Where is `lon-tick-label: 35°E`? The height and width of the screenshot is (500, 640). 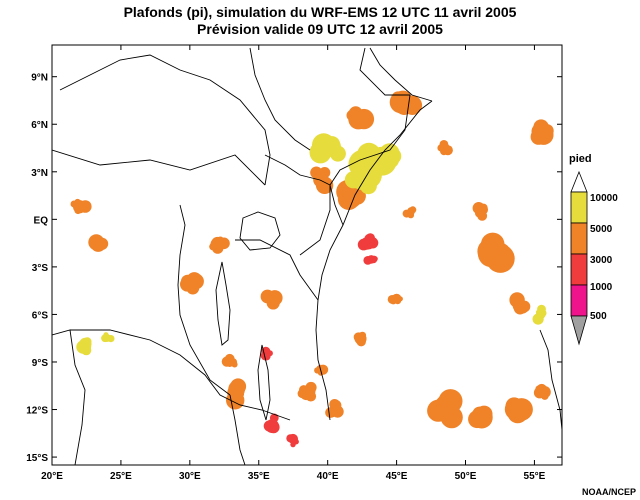
lon-tick-label: 35°E is located at coordinates (259, 476).